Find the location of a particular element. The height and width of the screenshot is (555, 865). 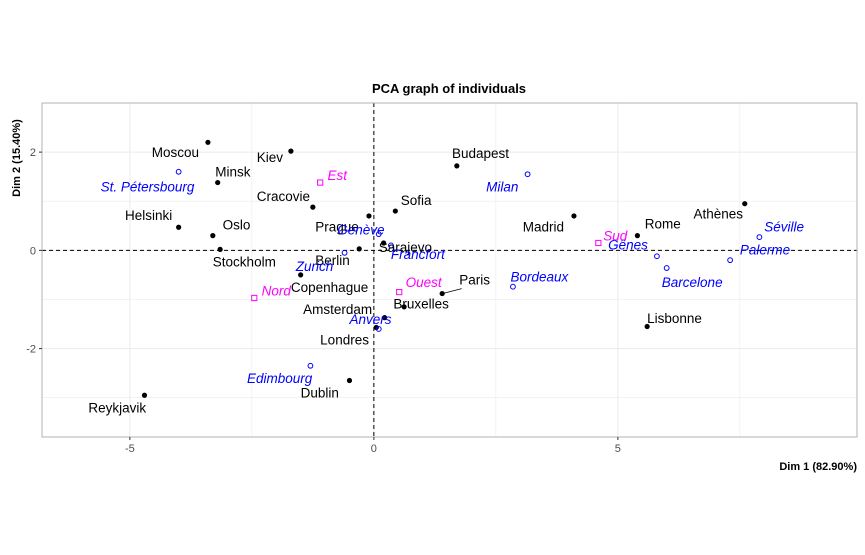

point-label: Palerme is located at coordinates (765, 249).